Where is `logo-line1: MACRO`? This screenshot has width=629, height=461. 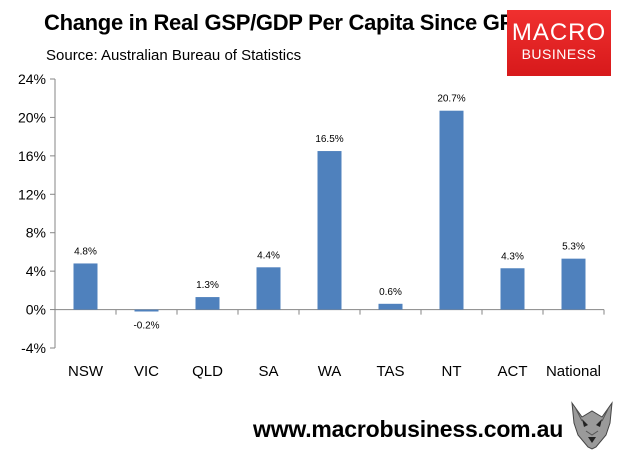
logo-line1: MACRO is located at coordinates (559, 32).